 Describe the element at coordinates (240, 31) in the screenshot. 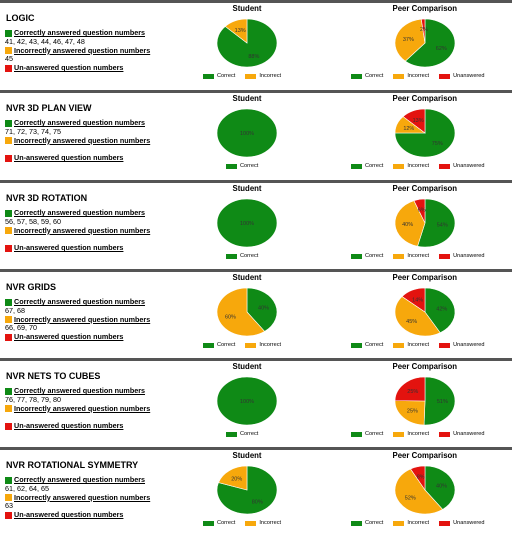

I see `student-slice-label-incorrect: 13%` at that location.